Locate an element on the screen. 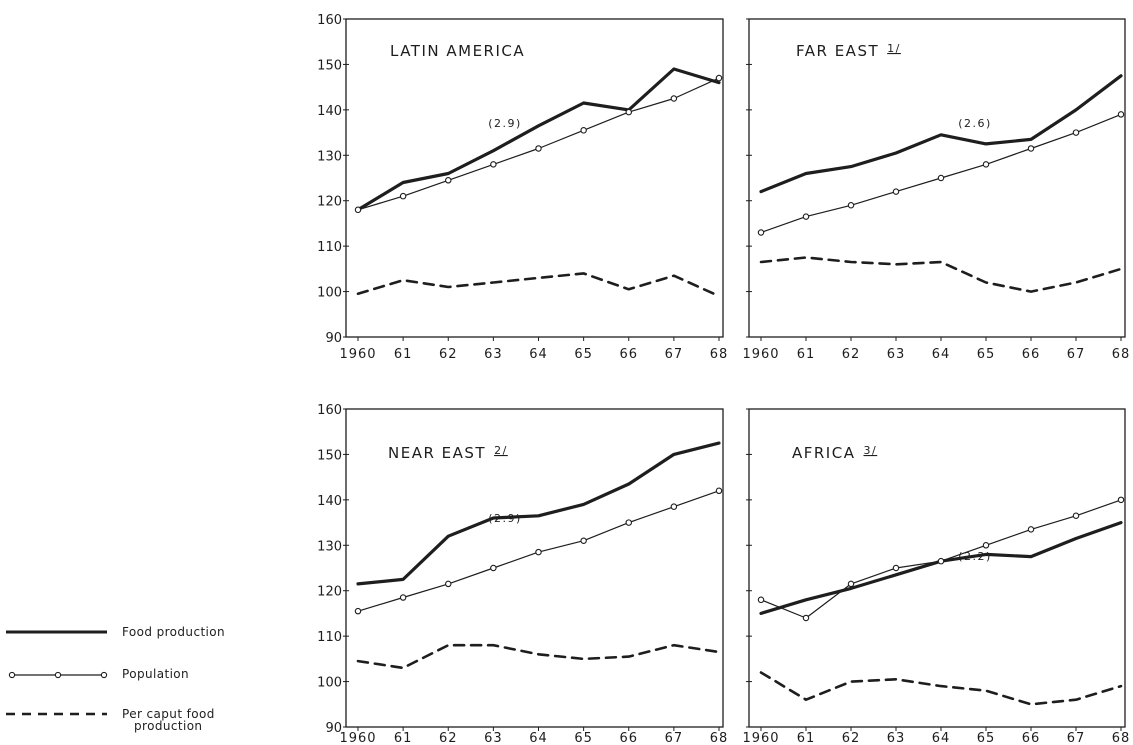 The image size is (1133, 745). panel-title-footnote-mark: 3/ is located at coordinates (870, 450).